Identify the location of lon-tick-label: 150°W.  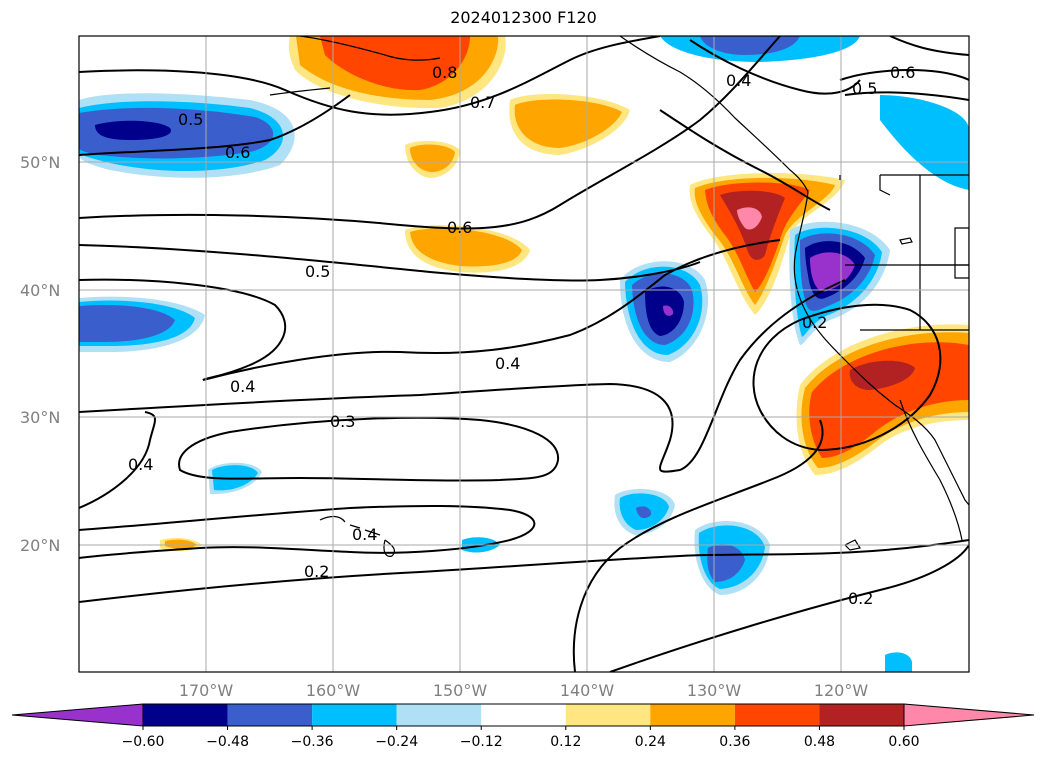
(460, 690).